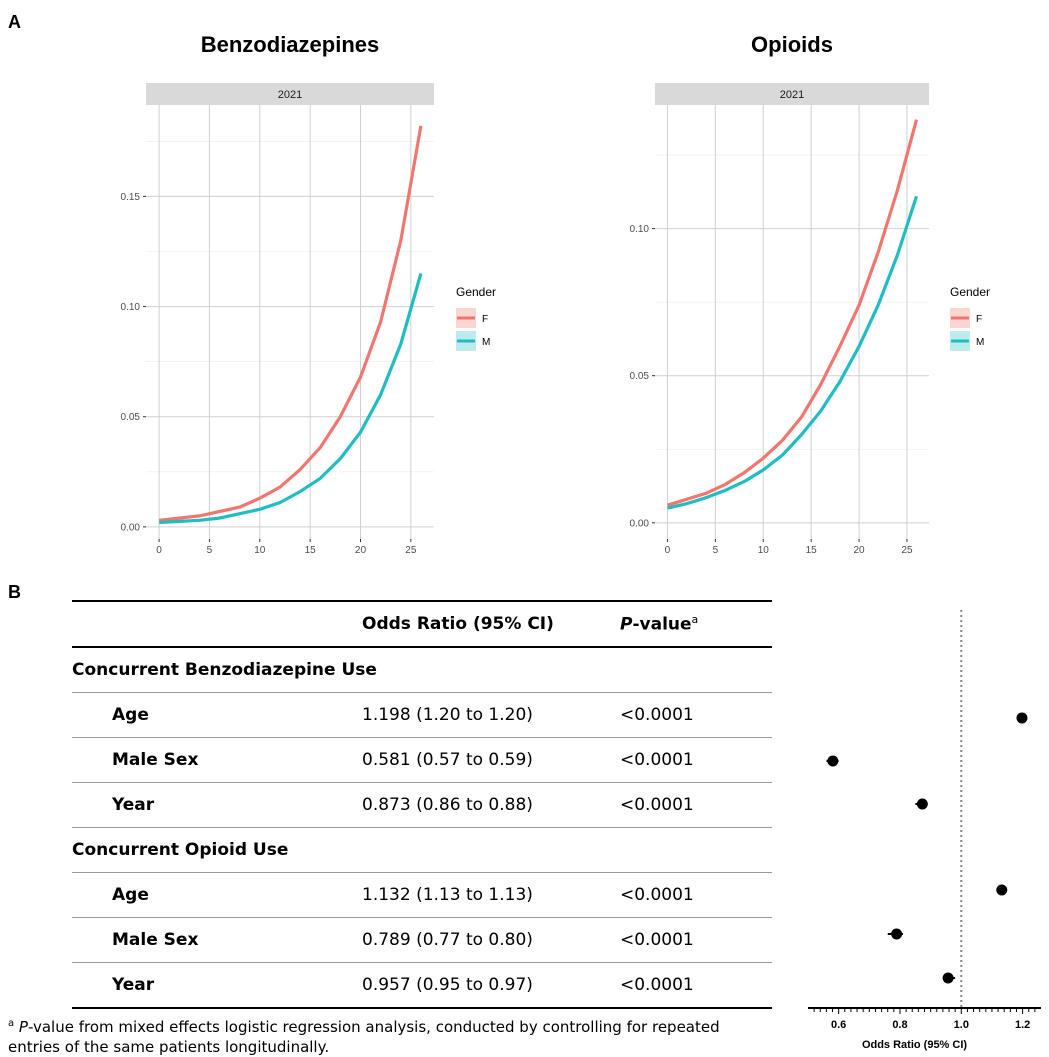 This screenshot has height=1057, width=1049. I want to click on table-header-row: Odds Ratio (95% CI) P-valuea, so click(422, 624).